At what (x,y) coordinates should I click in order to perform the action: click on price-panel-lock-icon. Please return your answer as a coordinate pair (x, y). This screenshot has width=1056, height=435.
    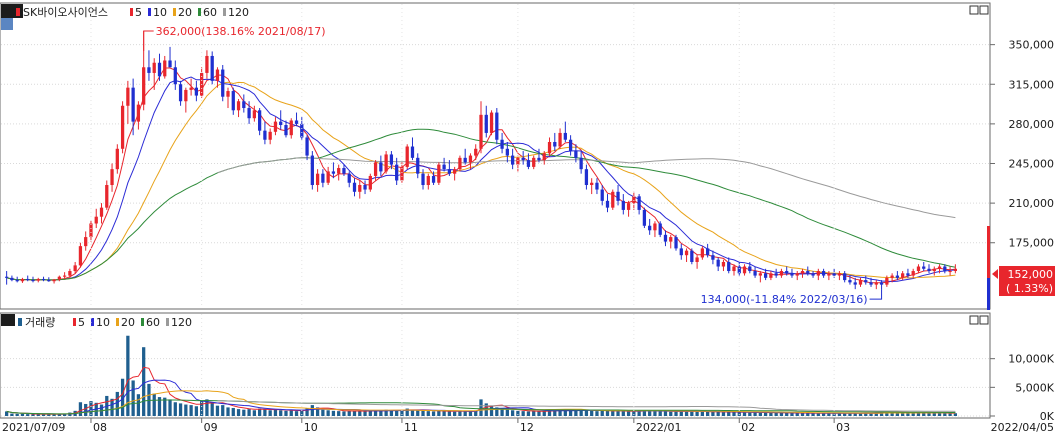
    Looking at the image, I should click on (7, 24).